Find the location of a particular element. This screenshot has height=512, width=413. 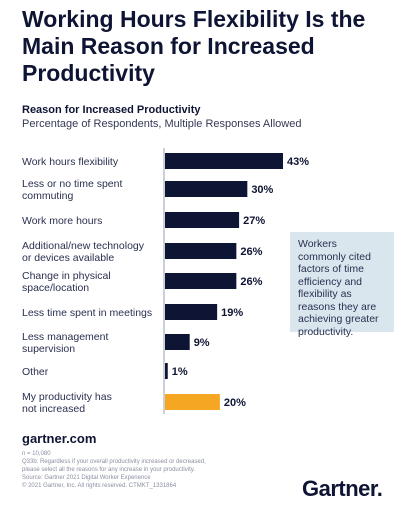

category-label: Work more hours is located at coordinates (62, 221).